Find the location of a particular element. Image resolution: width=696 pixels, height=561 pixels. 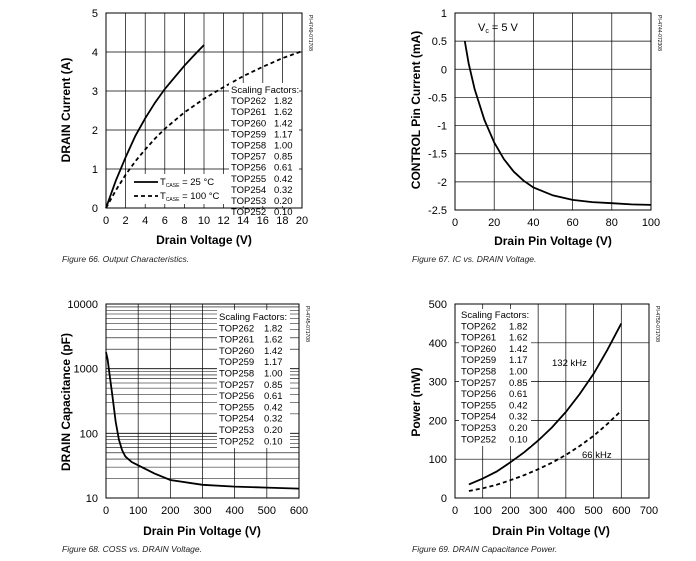

legend-box is located at coordinates (178, 189).